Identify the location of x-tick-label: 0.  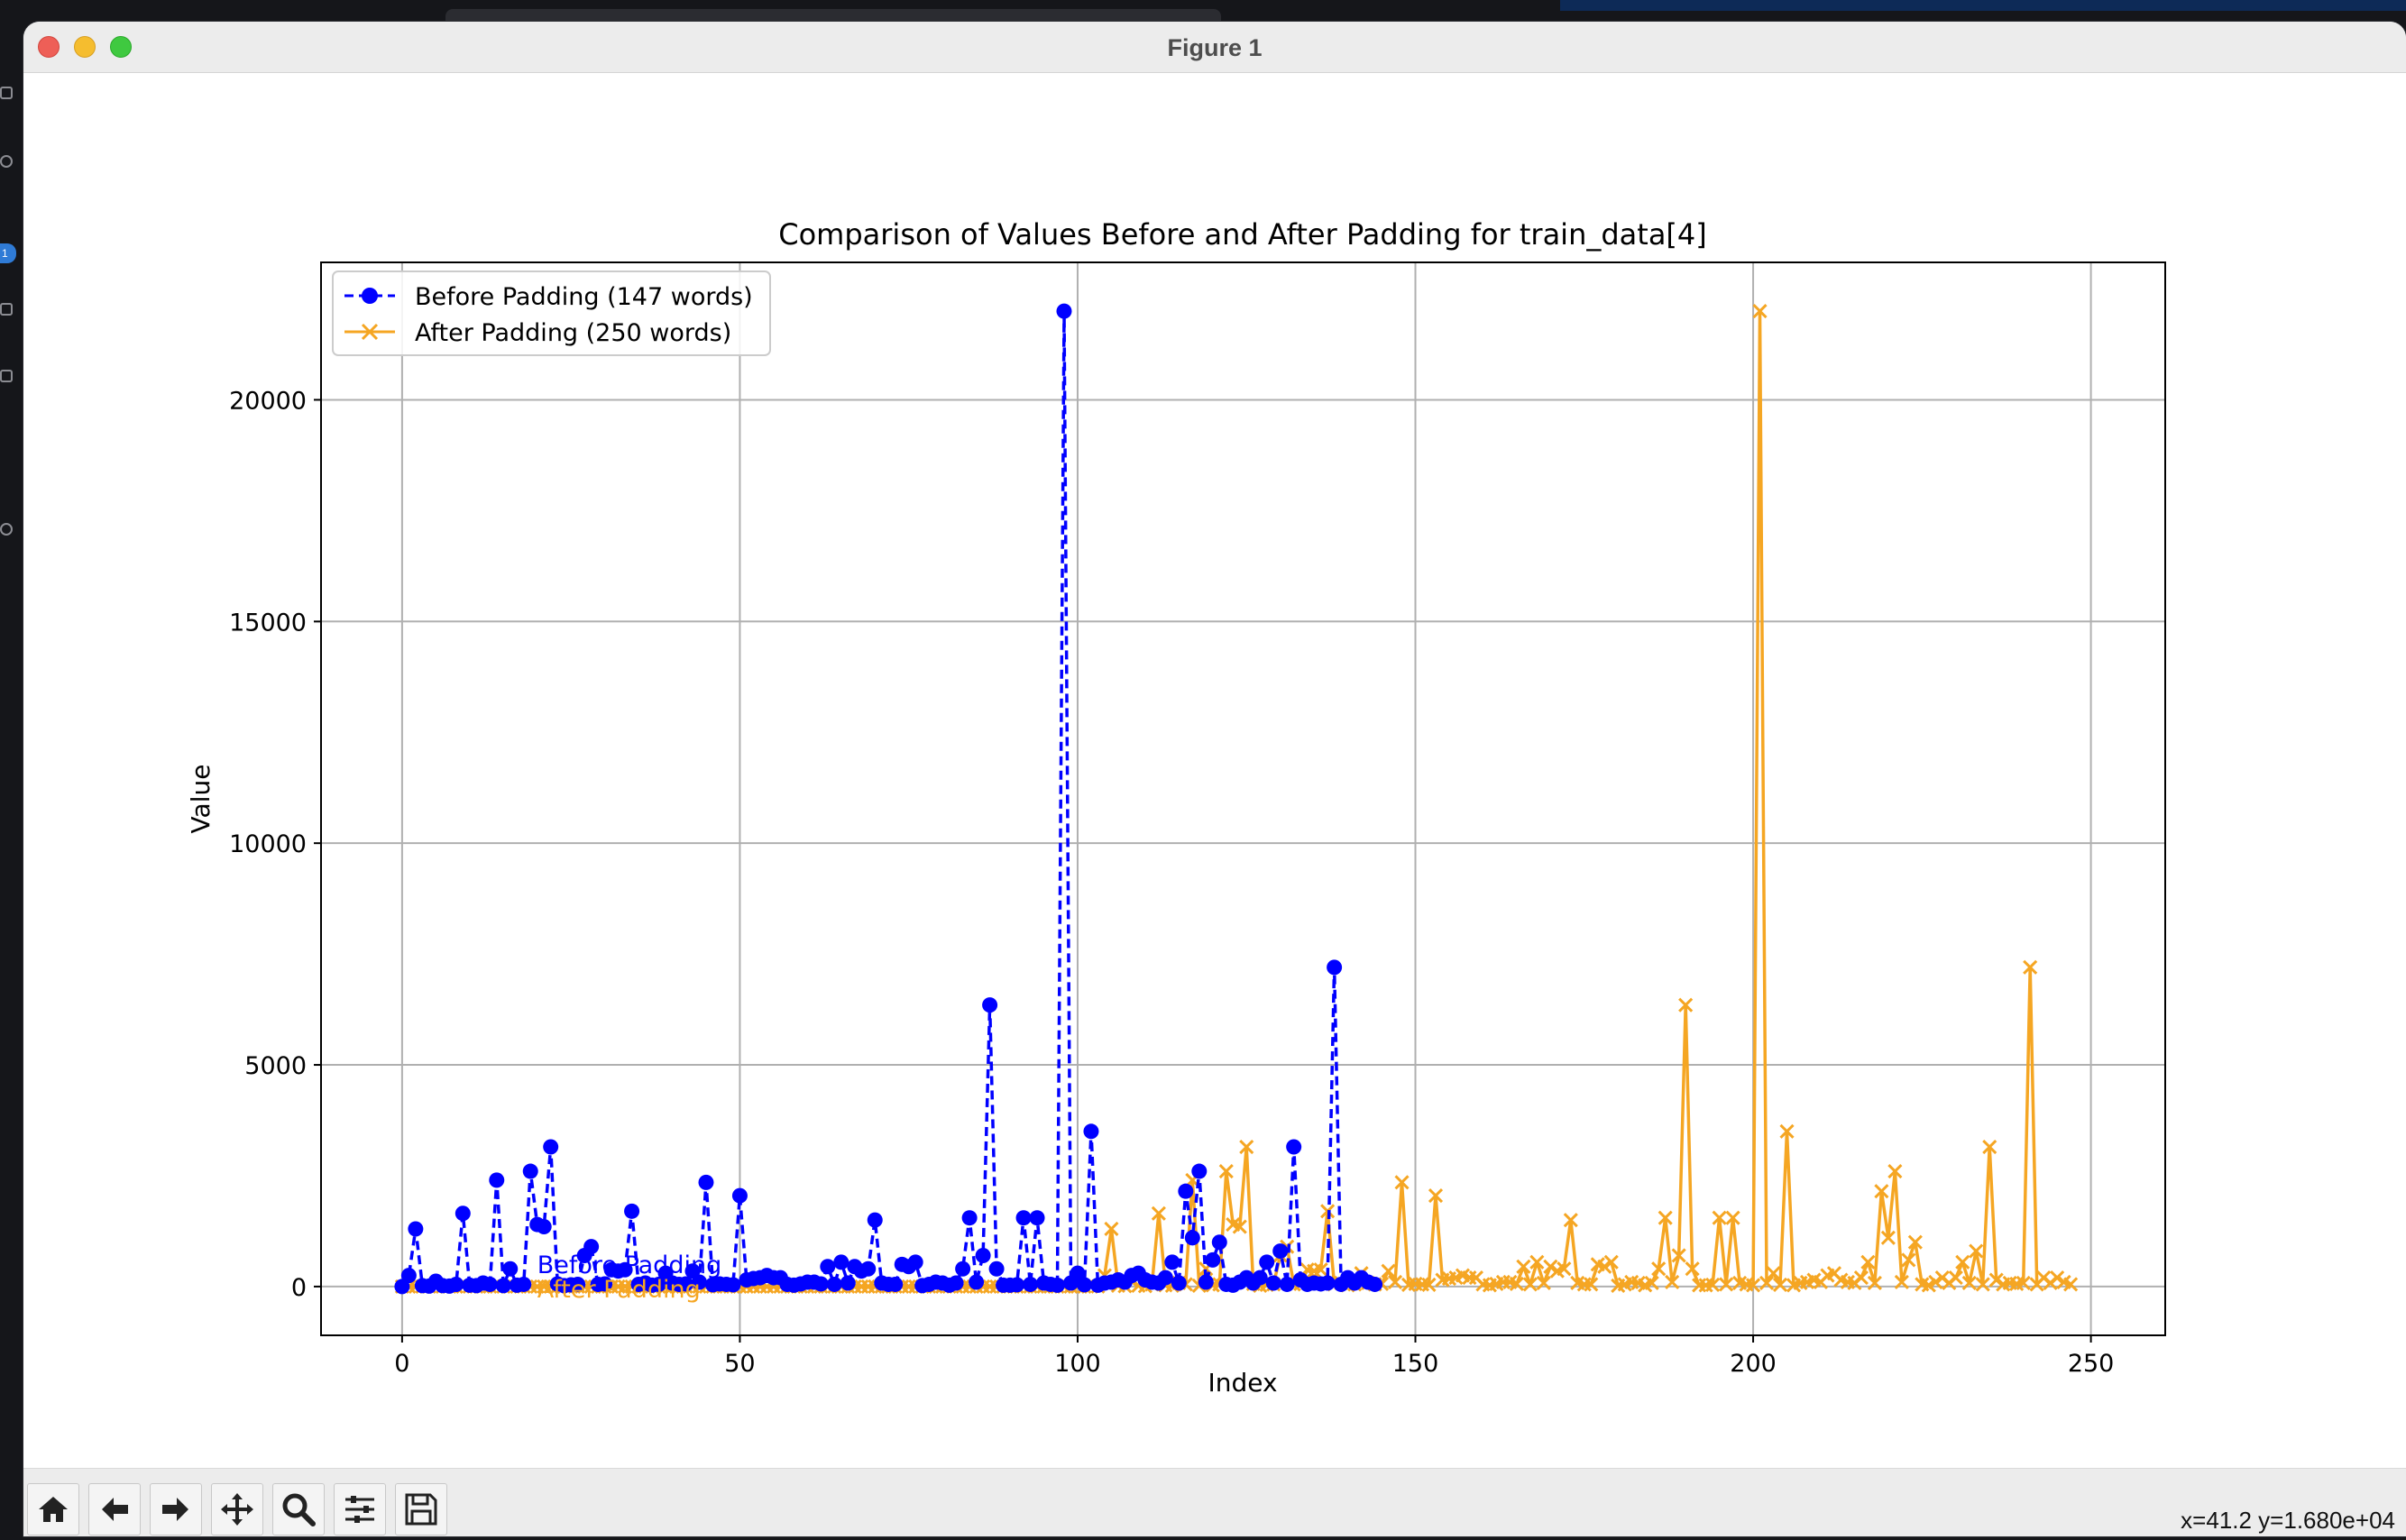
(401, 1364).